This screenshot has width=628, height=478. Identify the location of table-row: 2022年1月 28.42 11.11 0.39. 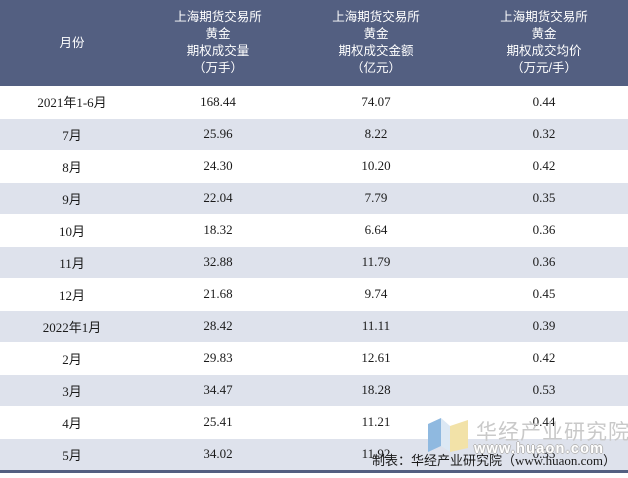
(314, 326).